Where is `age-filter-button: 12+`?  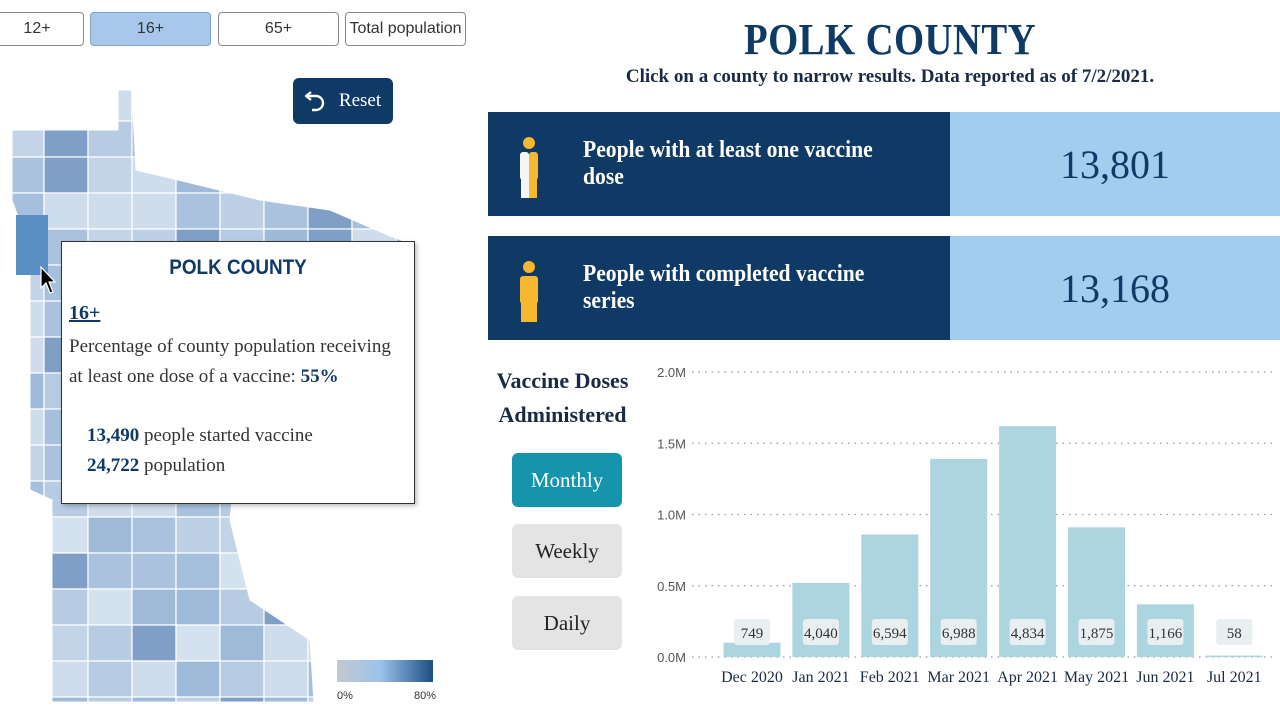 age-filter-button: 12+ is located at coordinates (42, 29).